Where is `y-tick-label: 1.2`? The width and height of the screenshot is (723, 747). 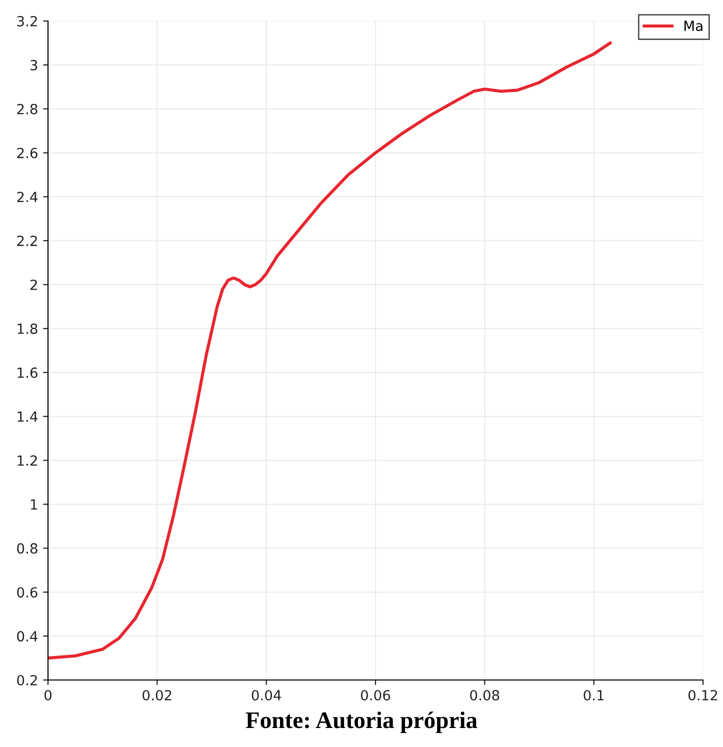 y-tick-label: 1.2 is located at coordinates (27, 460).